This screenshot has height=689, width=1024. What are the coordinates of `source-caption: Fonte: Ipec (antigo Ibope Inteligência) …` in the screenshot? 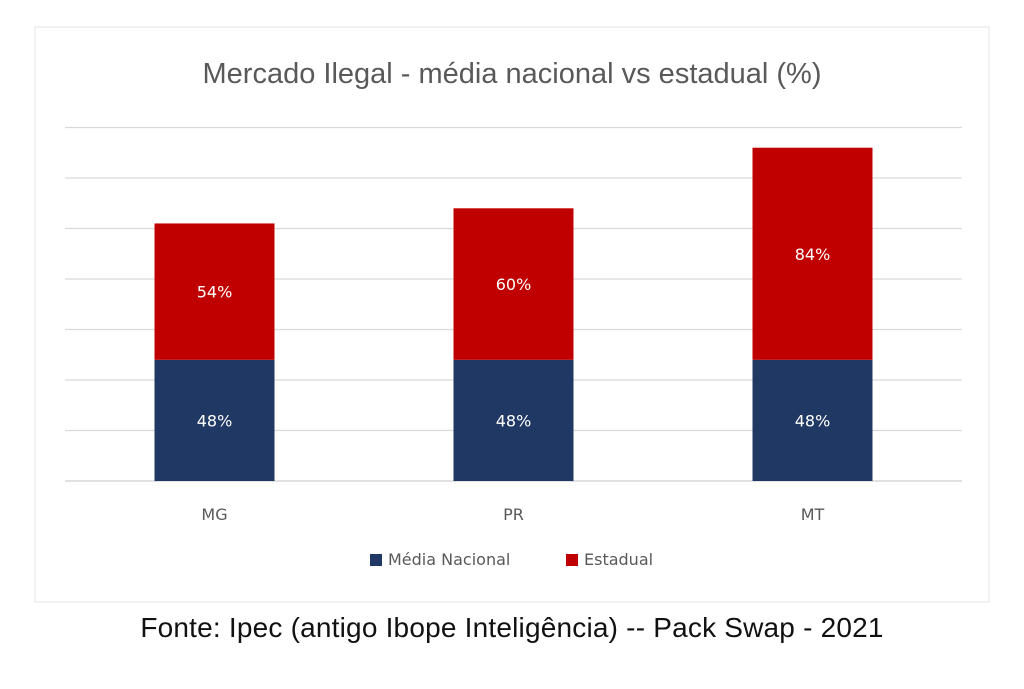 It's located at (512, 627).